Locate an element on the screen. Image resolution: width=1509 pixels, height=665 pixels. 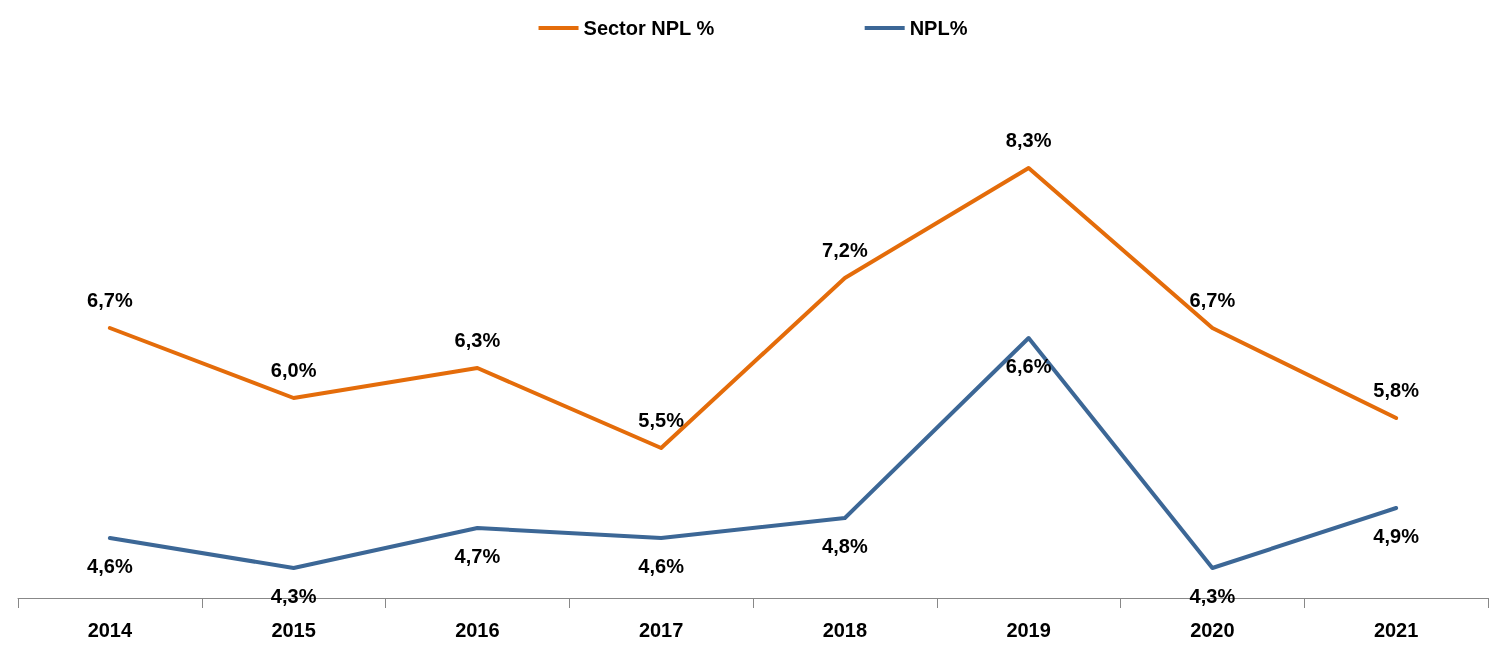
x-tick-label: 2017 is located at coordinates (661, 630).